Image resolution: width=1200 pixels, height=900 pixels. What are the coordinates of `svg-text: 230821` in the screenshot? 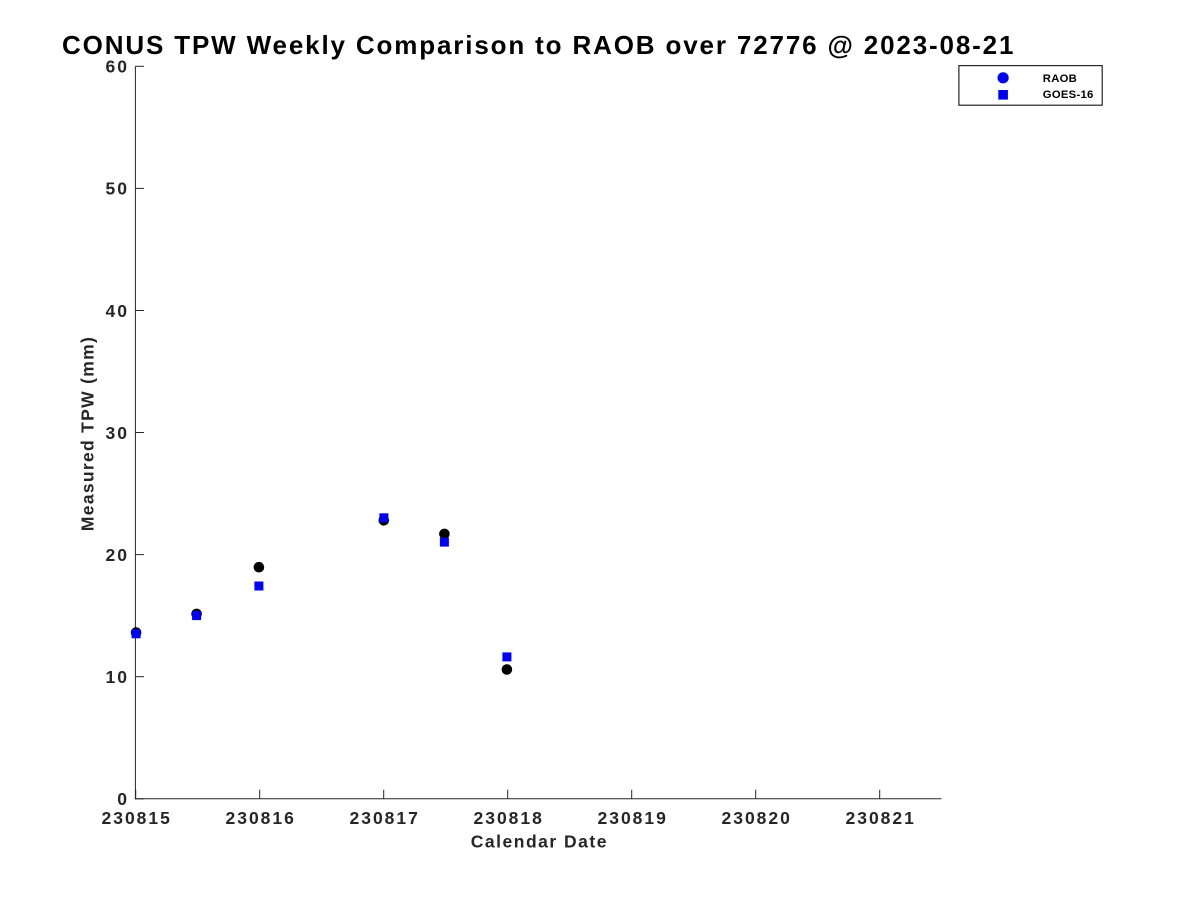 It's located at (880, 818).